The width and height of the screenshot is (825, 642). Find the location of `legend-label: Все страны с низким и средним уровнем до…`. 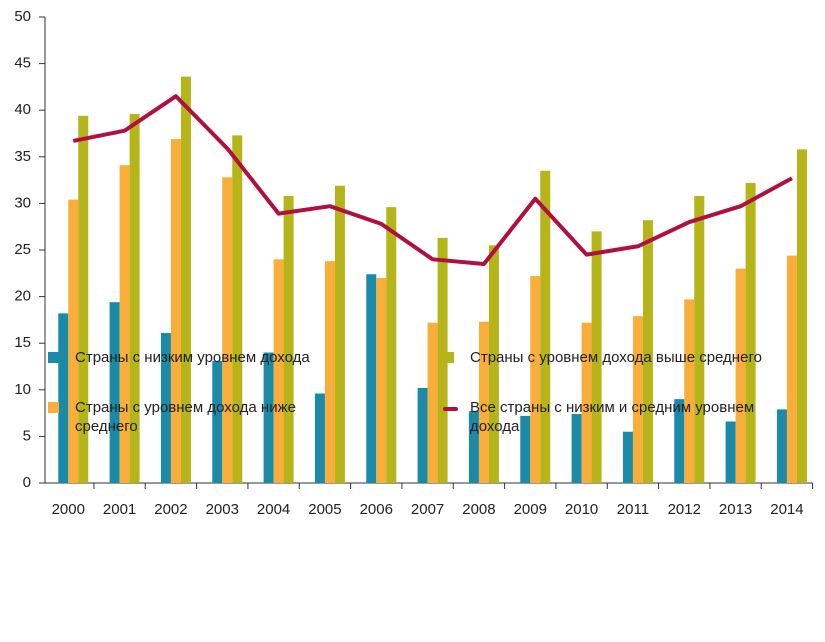

legend-label: Все страны с низким и средним уровнем до… is located at coordinates (612, 417).